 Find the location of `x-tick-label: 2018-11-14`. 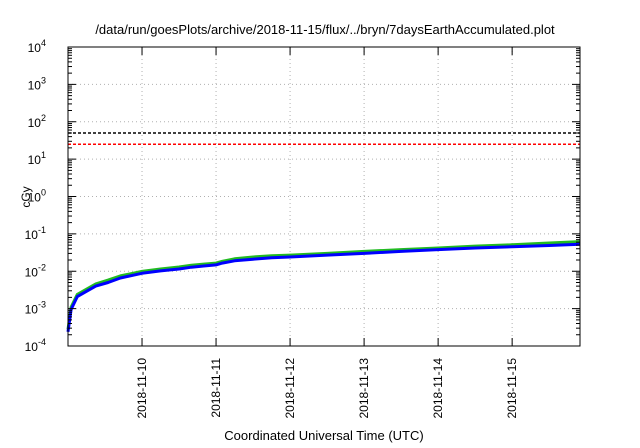

x-tick-label: 2018-11-14 is located at coordinates (438, 388).